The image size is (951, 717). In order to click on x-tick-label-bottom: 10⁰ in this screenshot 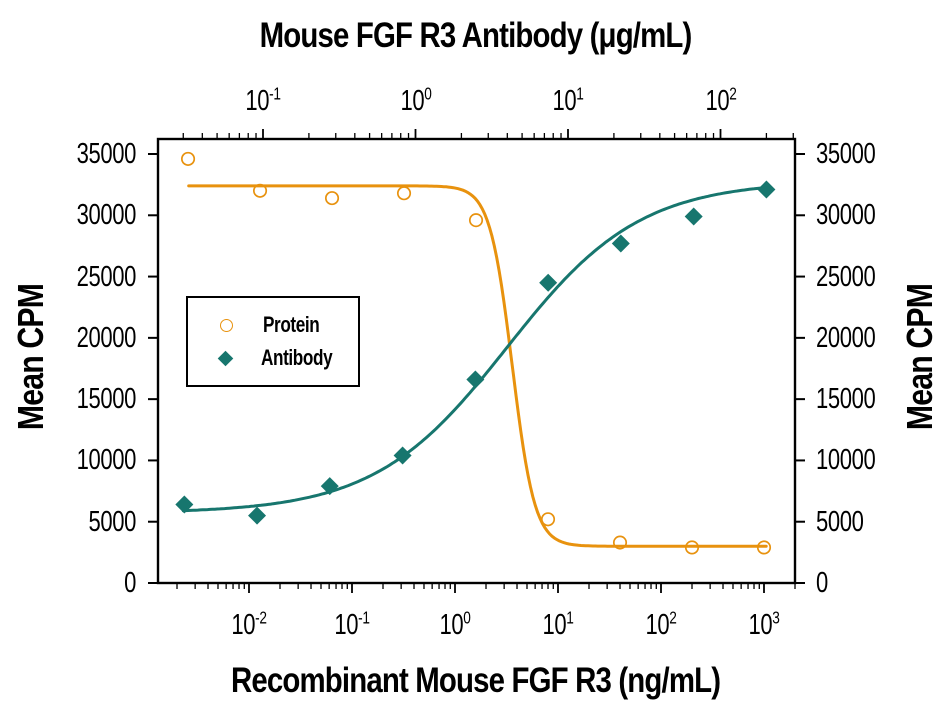, I will do `click(455, 624)`.